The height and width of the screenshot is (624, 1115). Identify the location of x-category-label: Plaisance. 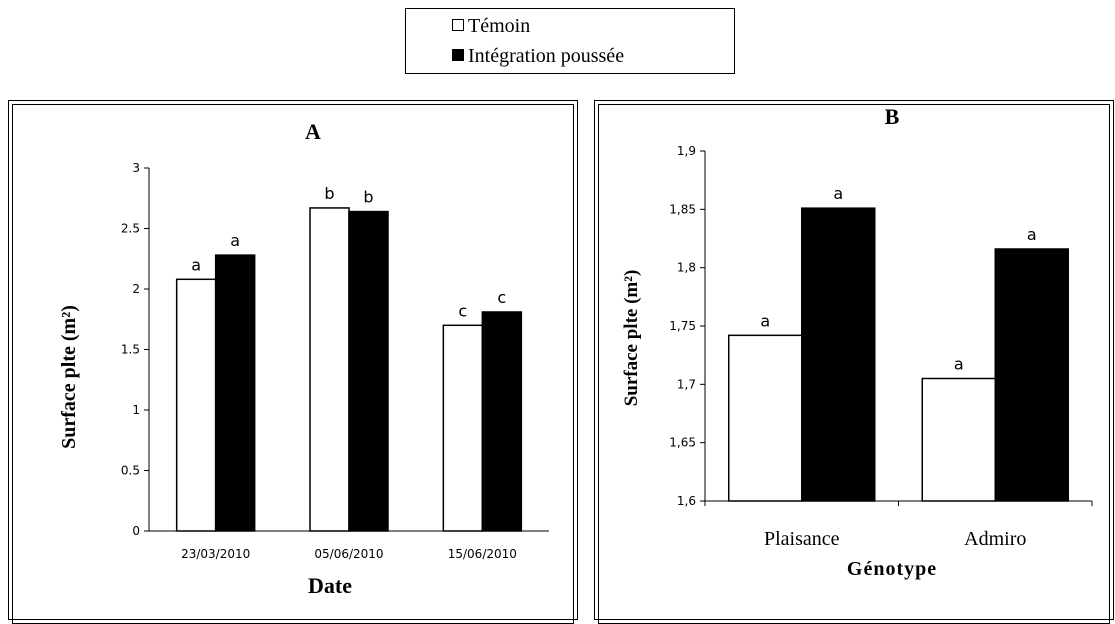
(802, 539).